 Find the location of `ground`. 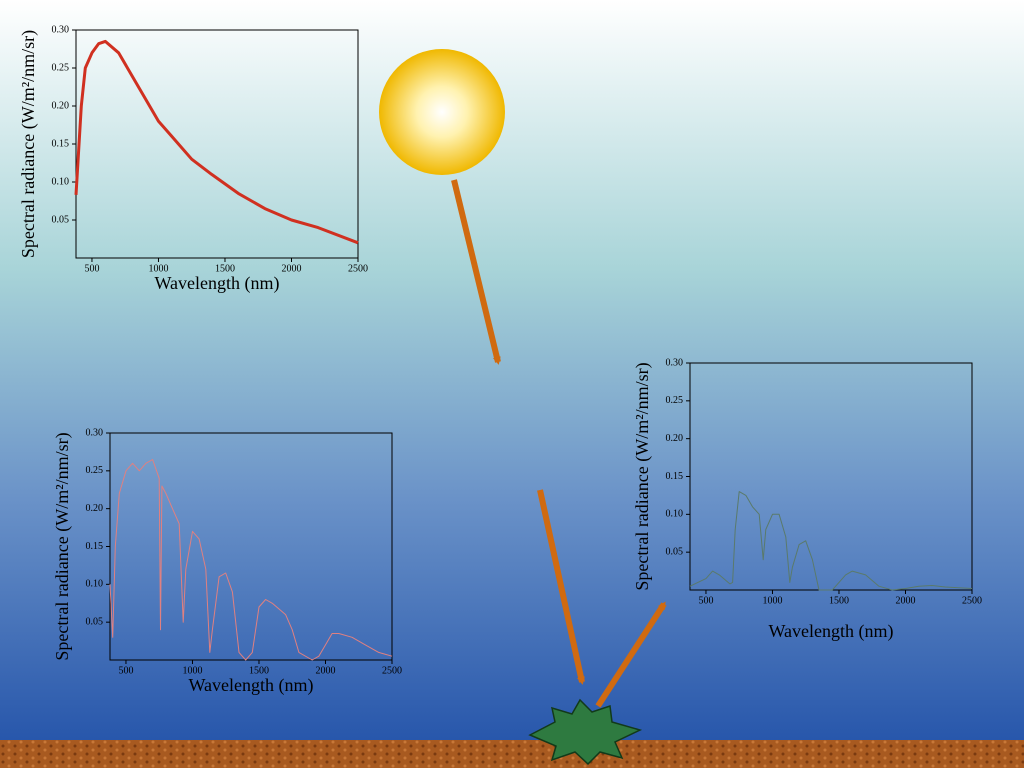

ground is located at coordinates (512, 754).